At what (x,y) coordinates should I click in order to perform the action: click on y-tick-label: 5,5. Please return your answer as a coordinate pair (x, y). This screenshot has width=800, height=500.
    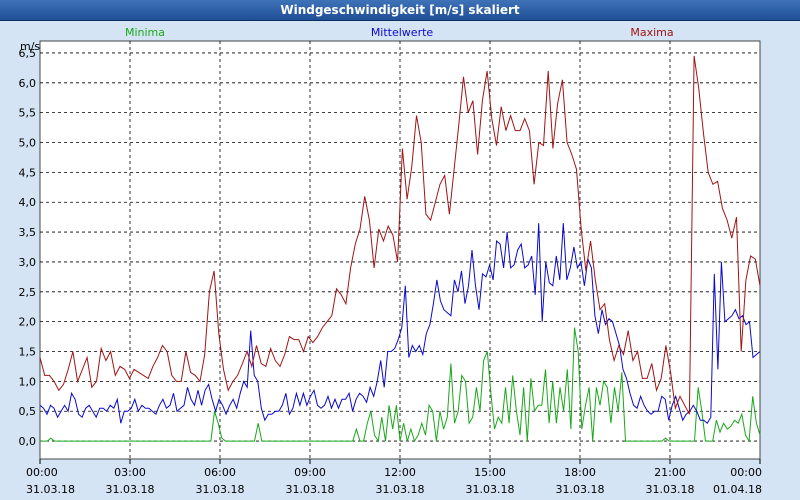
    Looking at the image, I should click on (28, 113).